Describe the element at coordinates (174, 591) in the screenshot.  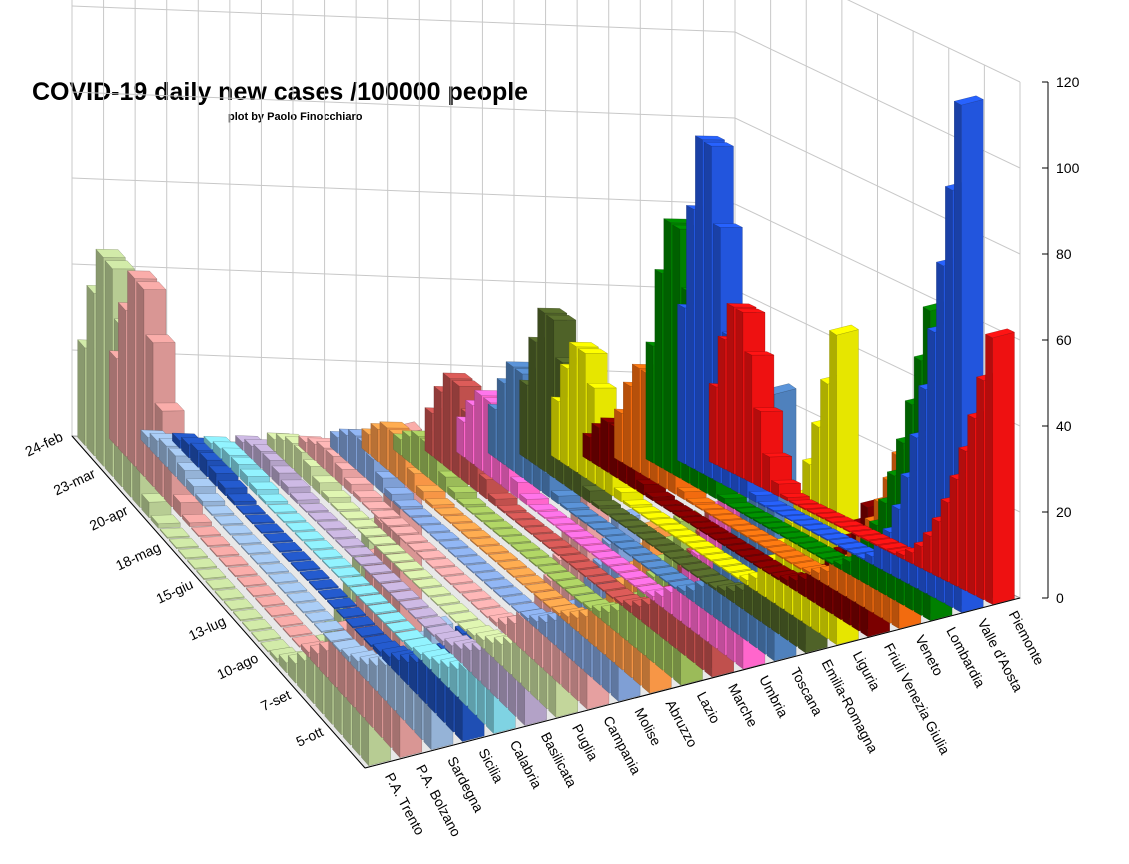
I see `time-tick-label: 15-giu` at that location.